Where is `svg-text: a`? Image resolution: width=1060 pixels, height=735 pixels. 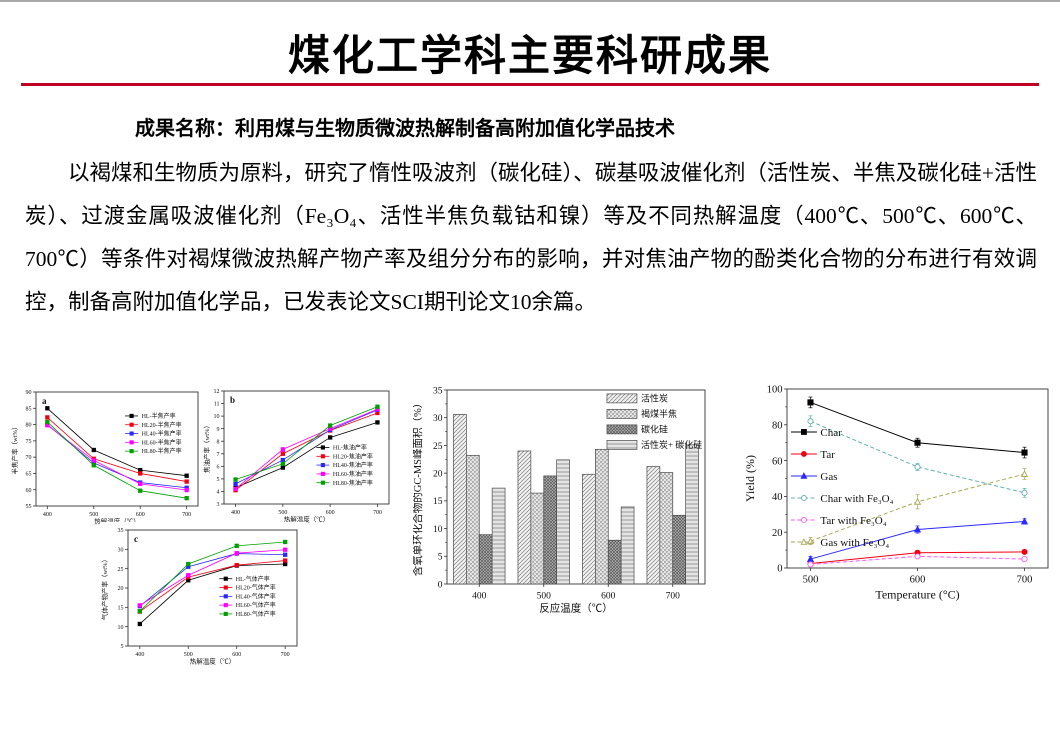 svg-text: a is located at coordinates (44, 401).